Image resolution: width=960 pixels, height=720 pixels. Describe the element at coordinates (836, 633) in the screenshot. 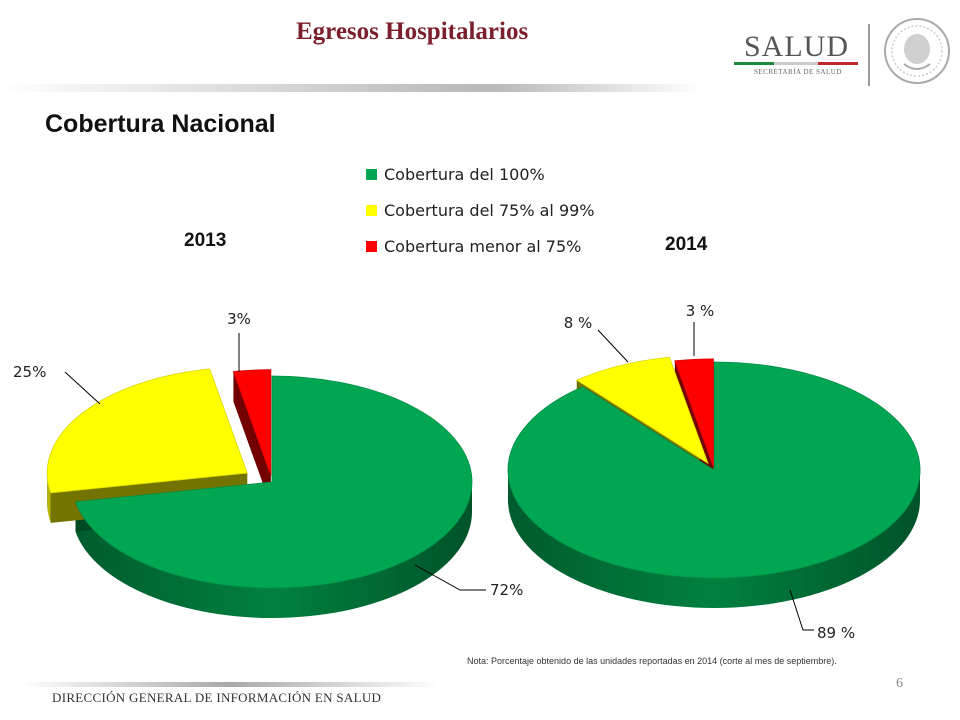

I see `data-label: 89 %` at that location.